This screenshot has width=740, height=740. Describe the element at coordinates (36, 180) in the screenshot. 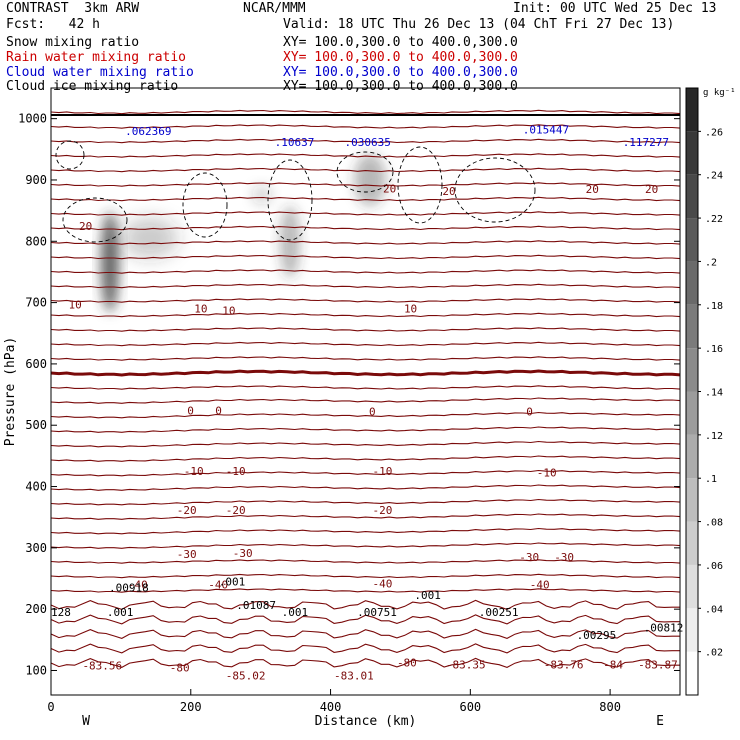

I see `y-tick-label: 900` at that location.